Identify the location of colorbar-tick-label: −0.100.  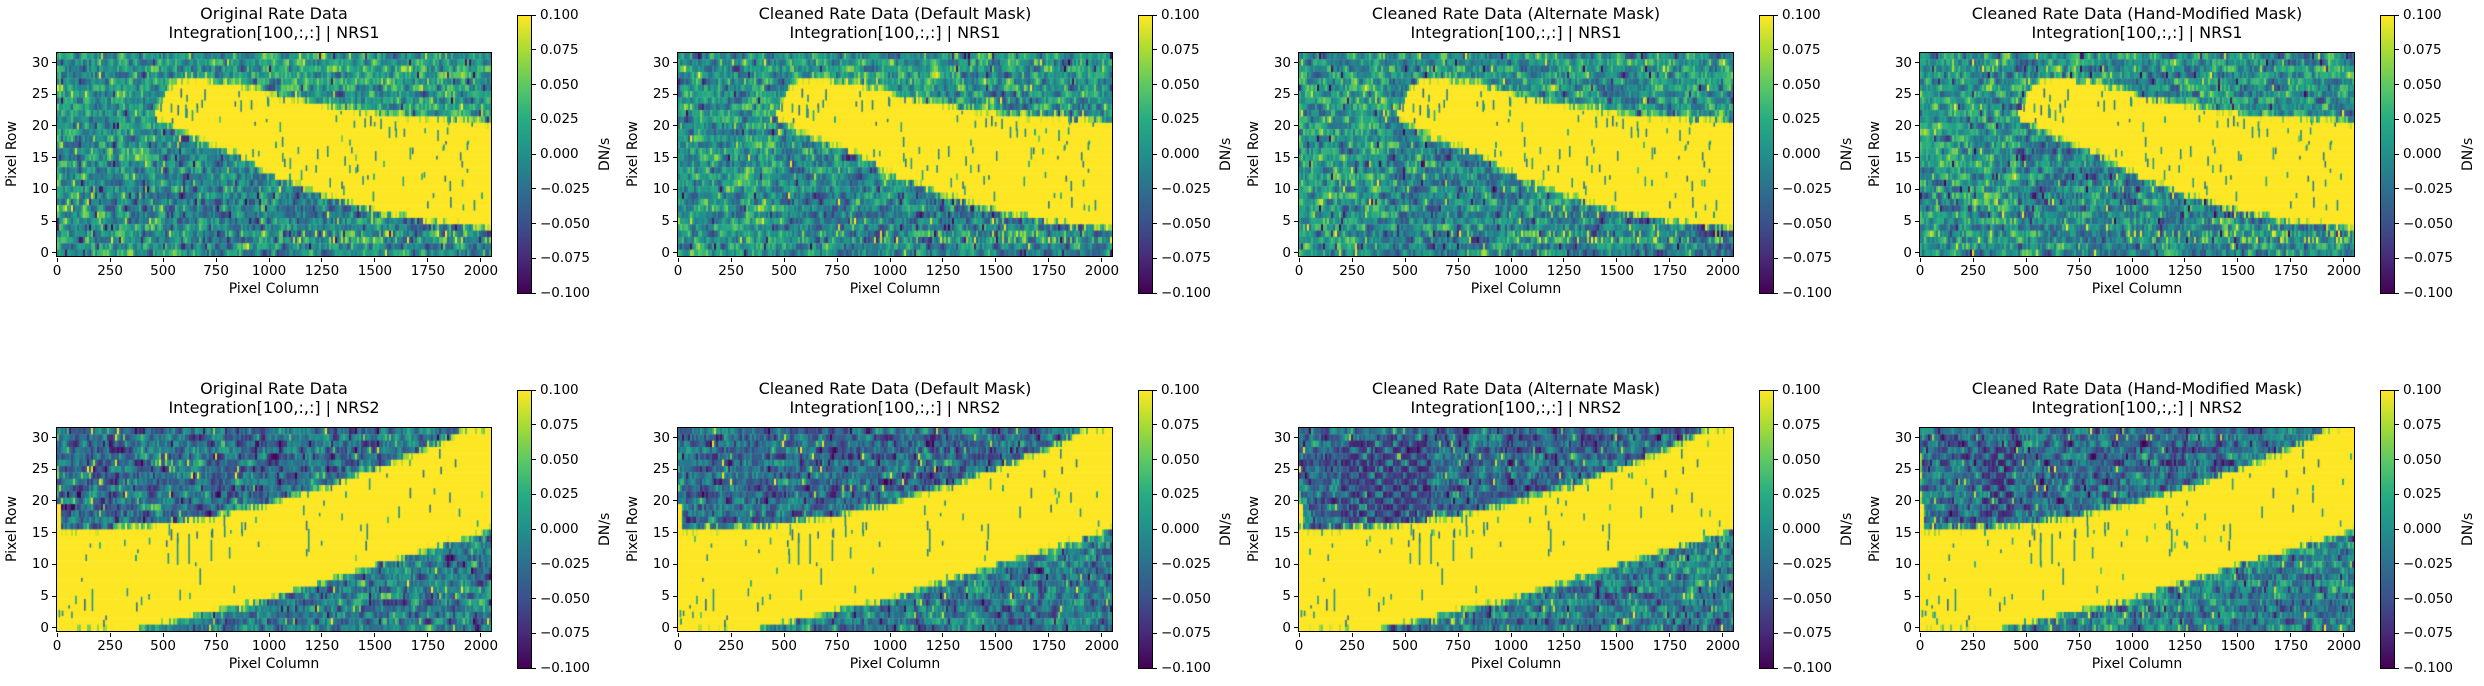
(565, 293).